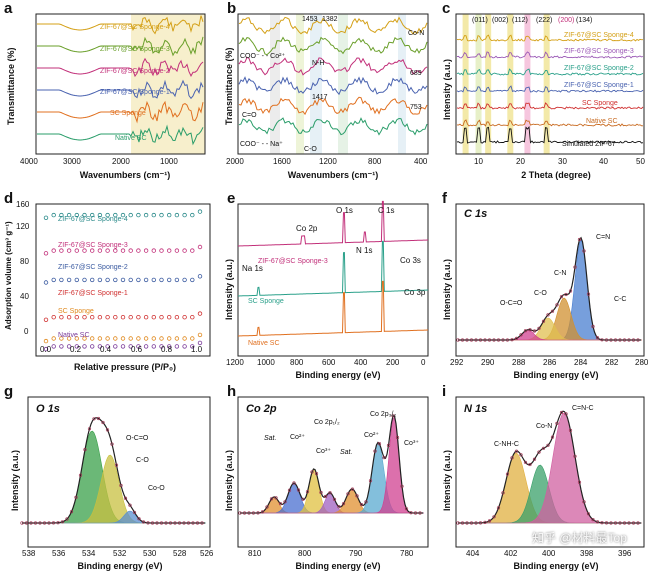 The width and height of the screenshot is (650, 571). Describe the element at coordinates (255, 553) in the screenshot. I see `panel-h-xtick-0: 810` at that location.